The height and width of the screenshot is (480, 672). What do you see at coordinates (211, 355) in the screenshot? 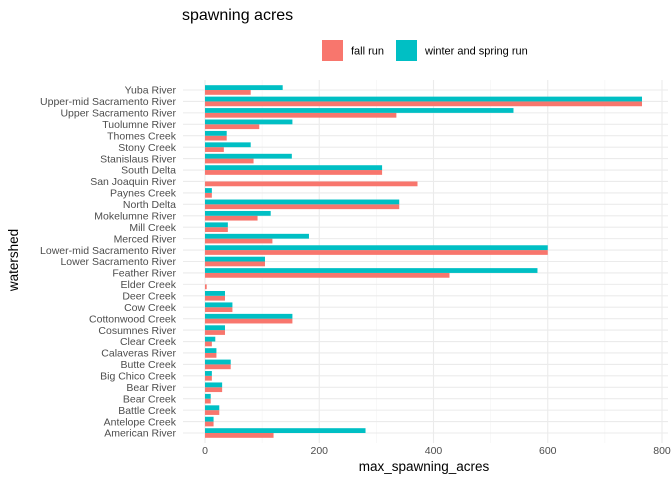
I see `bar-calaveras-river-fall-run` at bounding box center [211, 355].